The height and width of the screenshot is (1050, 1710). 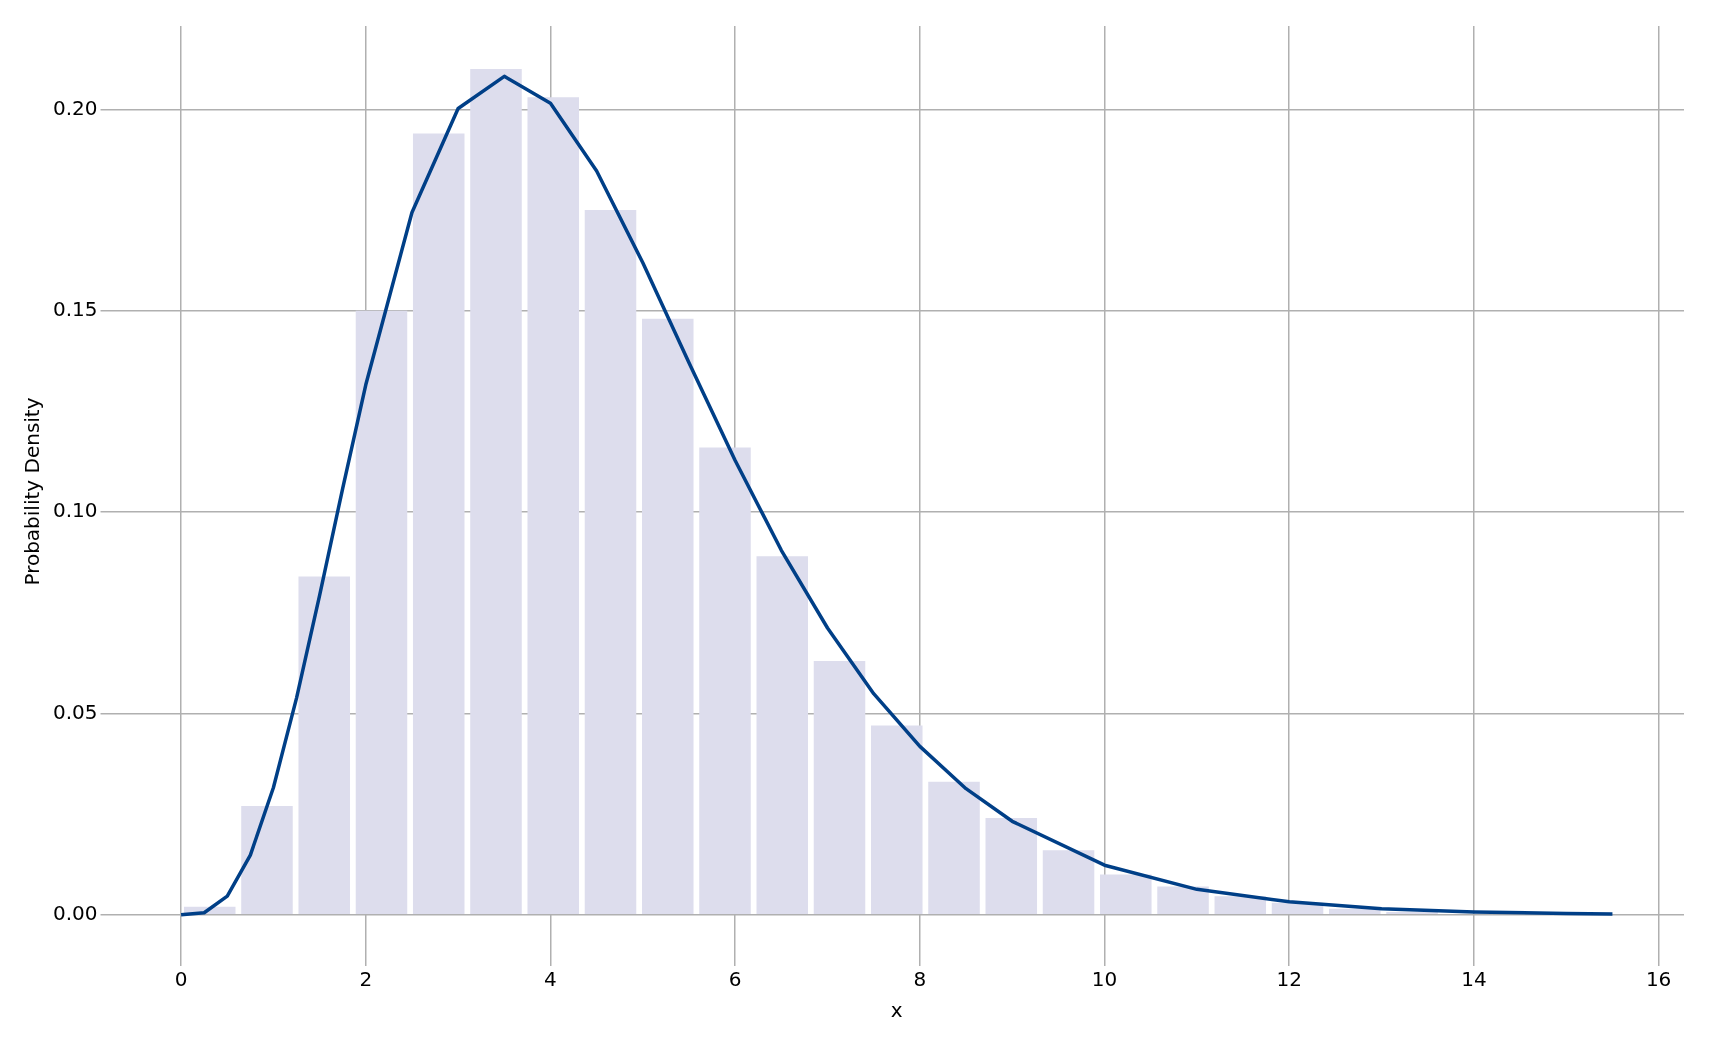 What do you see at coordinates (75, 308) in the screenshot?
I see `y-tick-label: 0.15` at bounding box center [75, 308].